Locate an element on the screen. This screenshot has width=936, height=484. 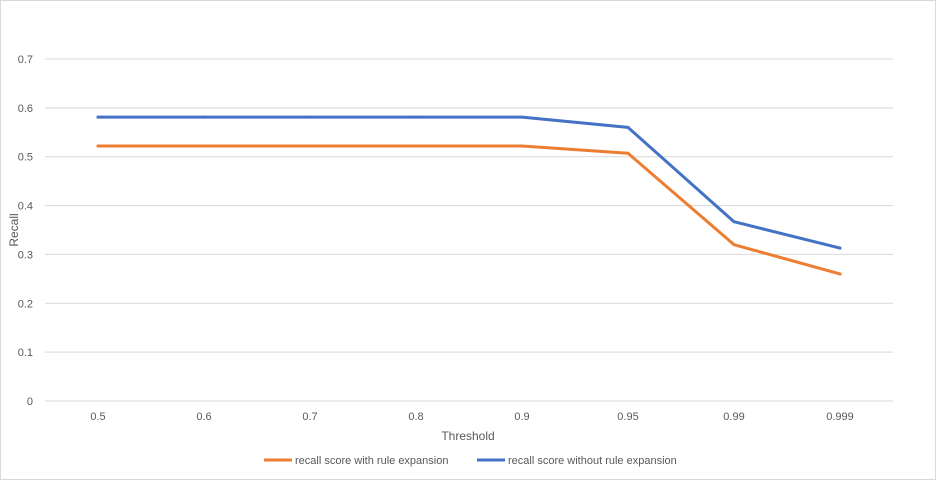
x-tick-label: 0.95 is located at coordinates (627, 417).